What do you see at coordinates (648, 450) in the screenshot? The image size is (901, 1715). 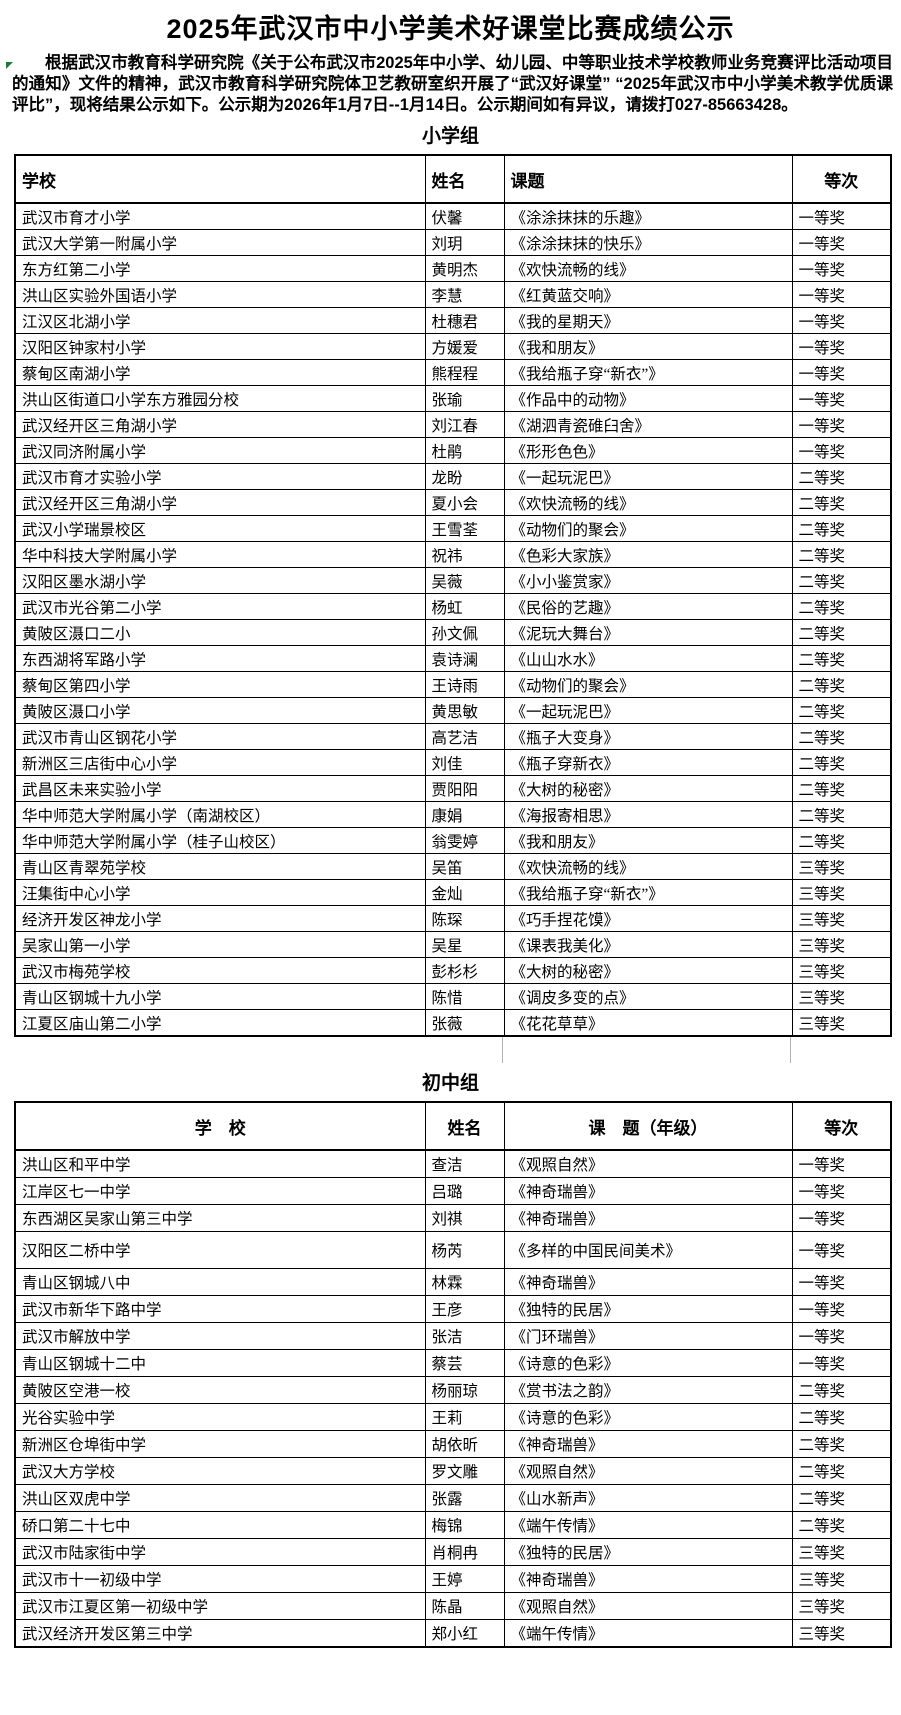 I see `topic-cell: 《形形色色》` at bounding box center [648, 450].